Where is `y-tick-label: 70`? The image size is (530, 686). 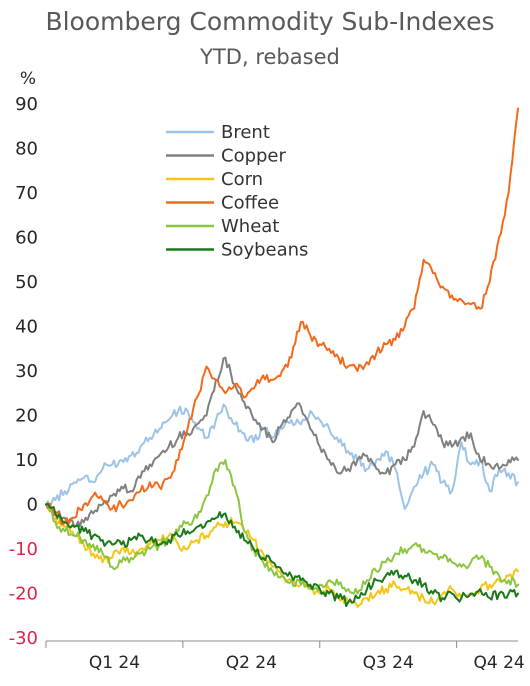
y-tick-label: 70 is located at coordinates (26, 193).